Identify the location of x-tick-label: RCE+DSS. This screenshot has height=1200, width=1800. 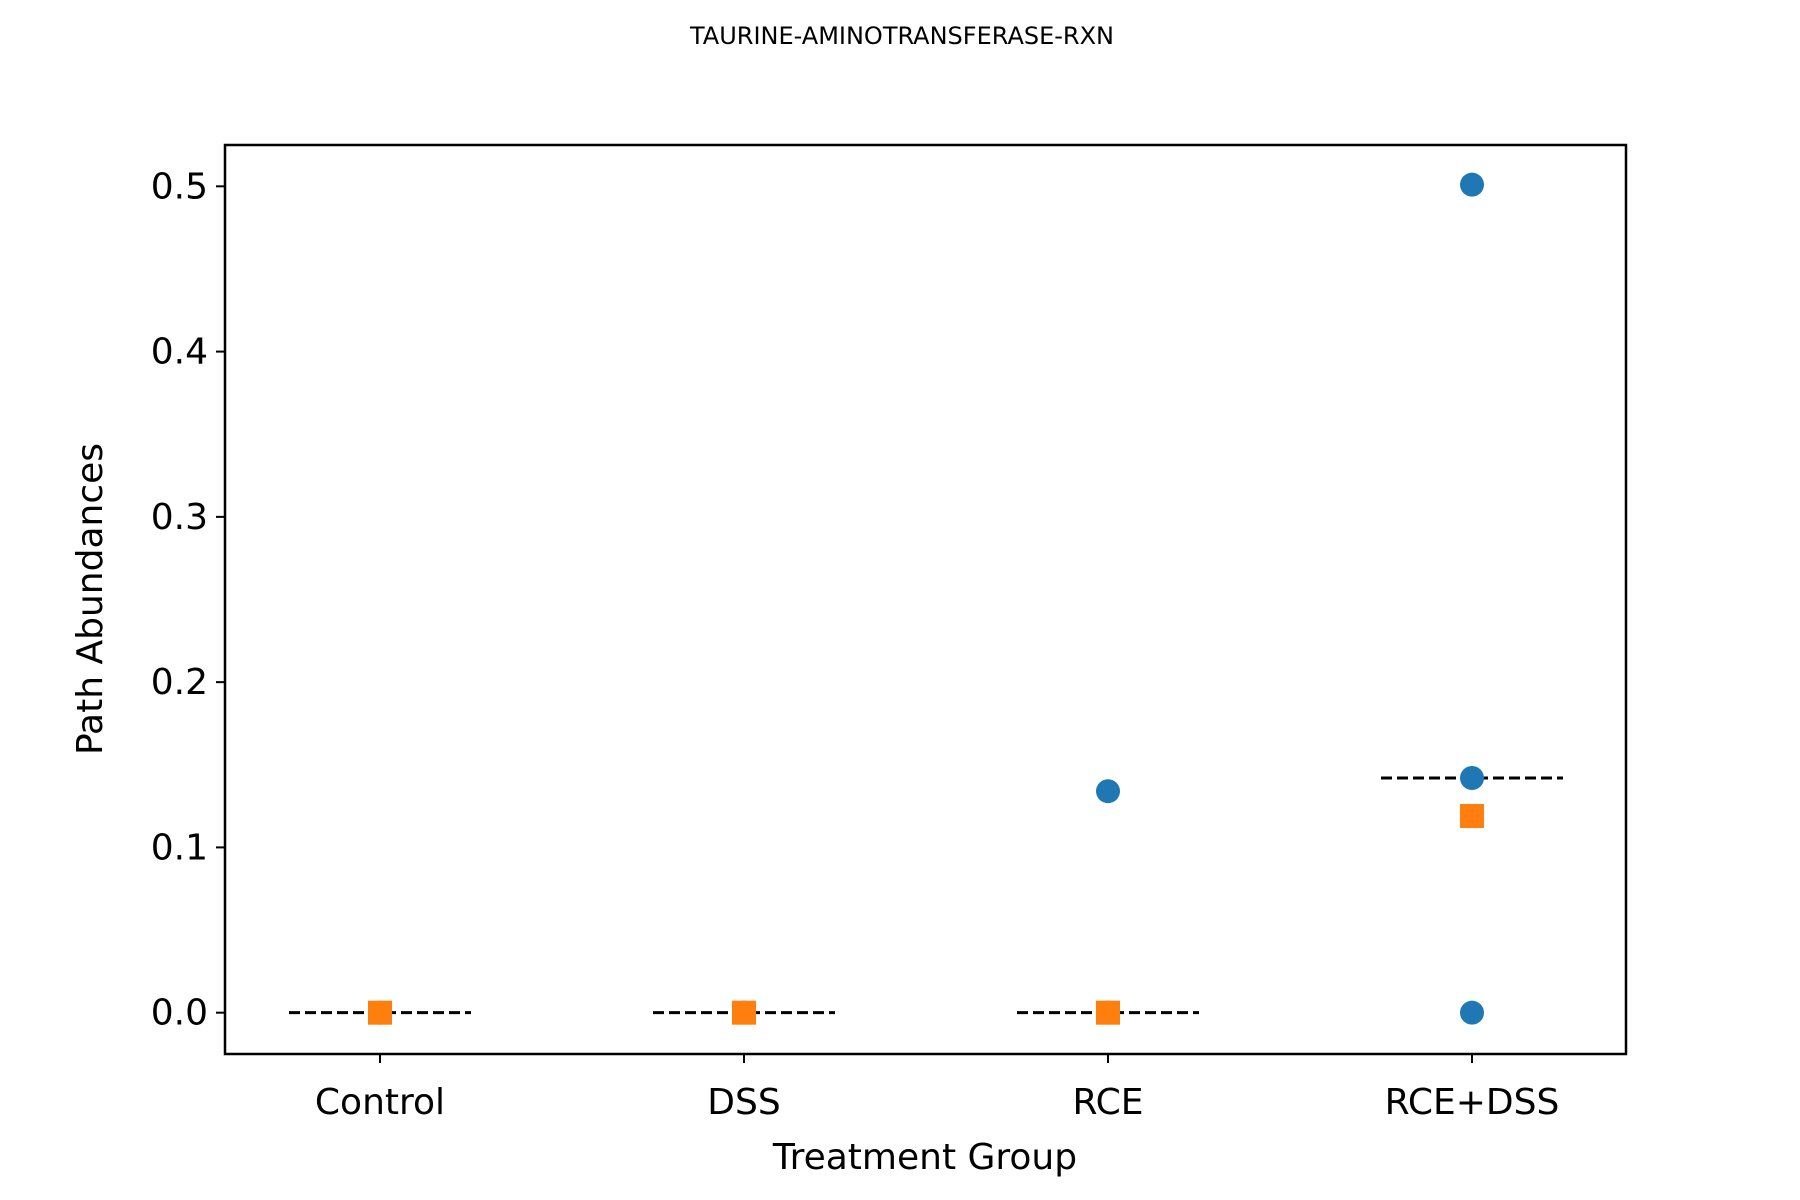
(1472, 1102).